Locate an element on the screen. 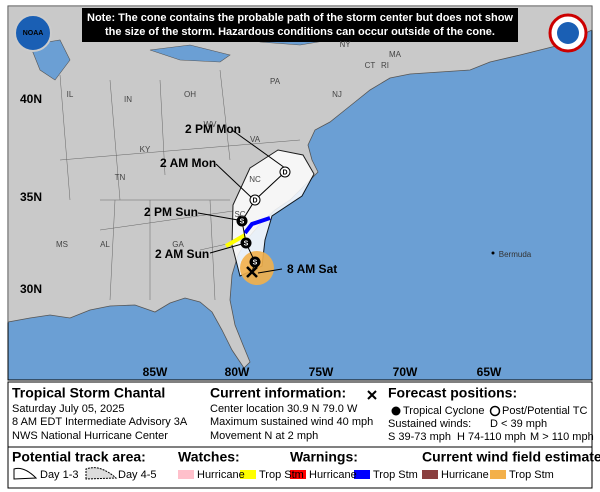  forecast-label: 2 PM Mon is located at coordinates (213, 129).